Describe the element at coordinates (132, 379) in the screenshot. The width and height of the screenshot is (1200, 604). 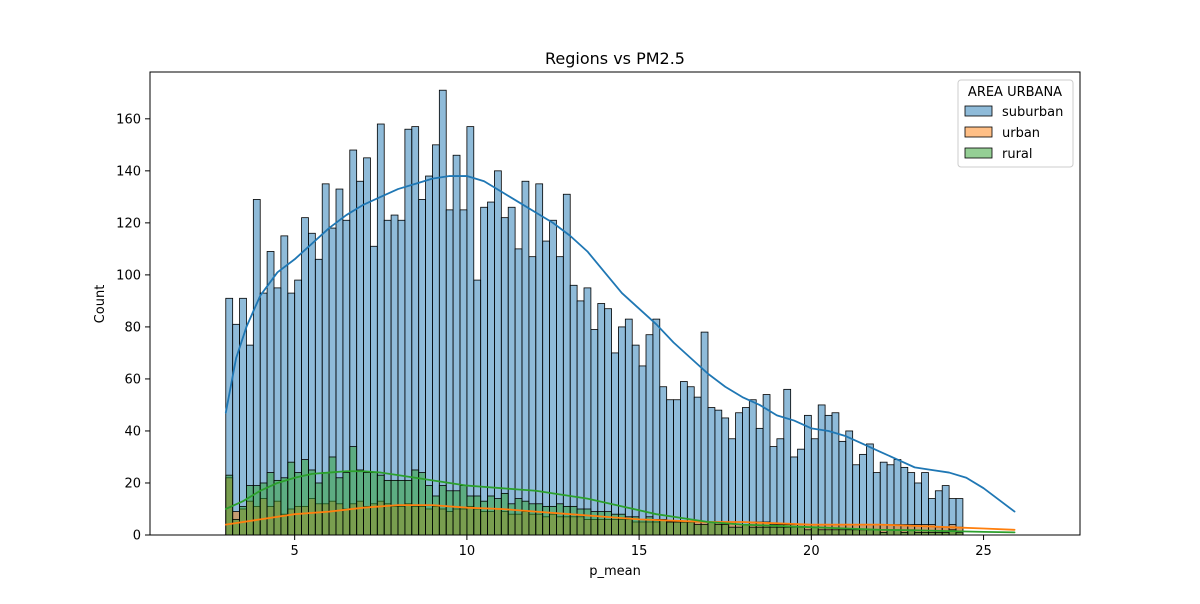
I see `y-tick-label: 60` at that location.